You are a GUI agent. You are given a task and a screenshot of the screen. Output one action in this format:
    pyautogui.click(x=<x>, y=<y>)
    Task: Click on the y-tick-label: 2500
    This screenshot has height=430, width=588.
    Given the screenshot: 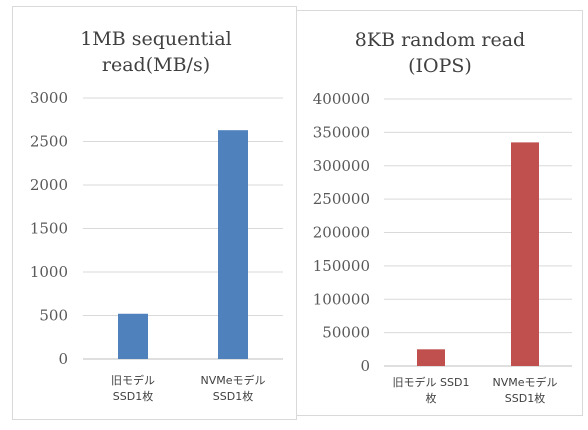 What is the action you would take?
    pyautogui.click(x=49, y=142)
    